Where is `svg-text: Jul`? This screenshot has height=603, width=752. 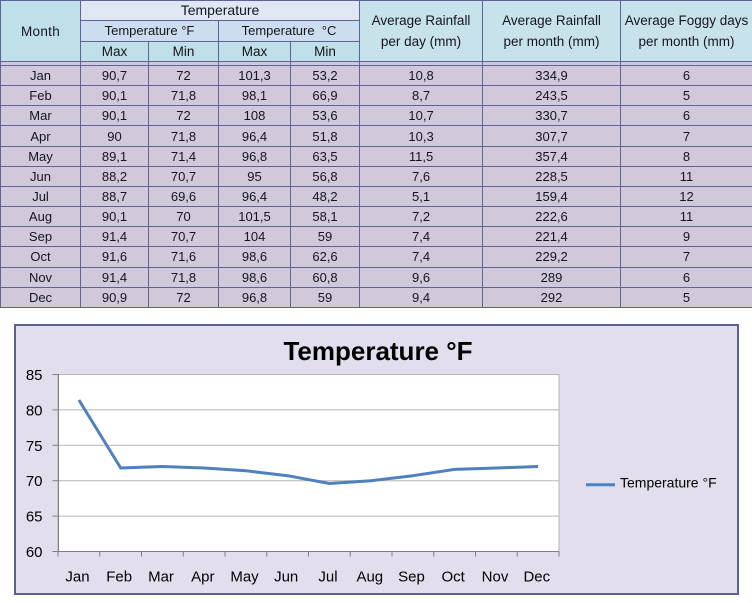
svg-text: Jul is located at coordinates (327, 577).